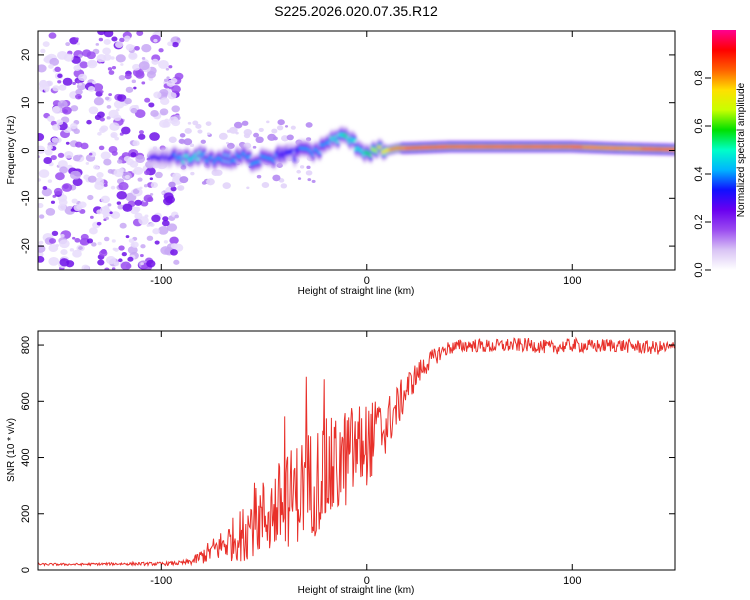 Image resolution: width=750 pixels, height=600 pixels. What do you see at coordinates (572, 581) in the screenshot?
I see `snr-x-tick-label: 100` at bounding box center [572, 581].